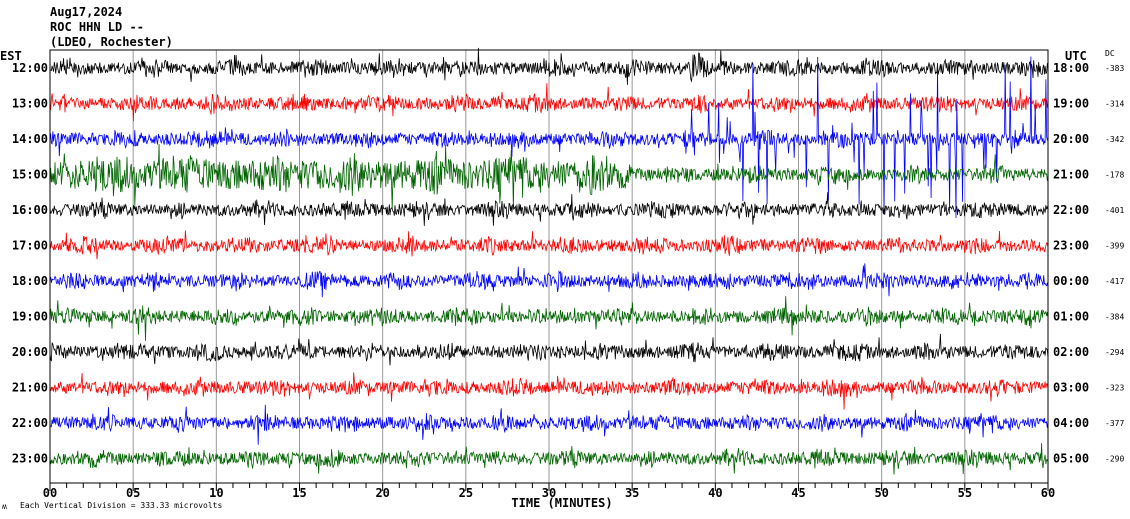  What do you see at coordinates (549, 459) in the screenshot?
I see `trace-row-23:00` at bounding box center [549, 459].